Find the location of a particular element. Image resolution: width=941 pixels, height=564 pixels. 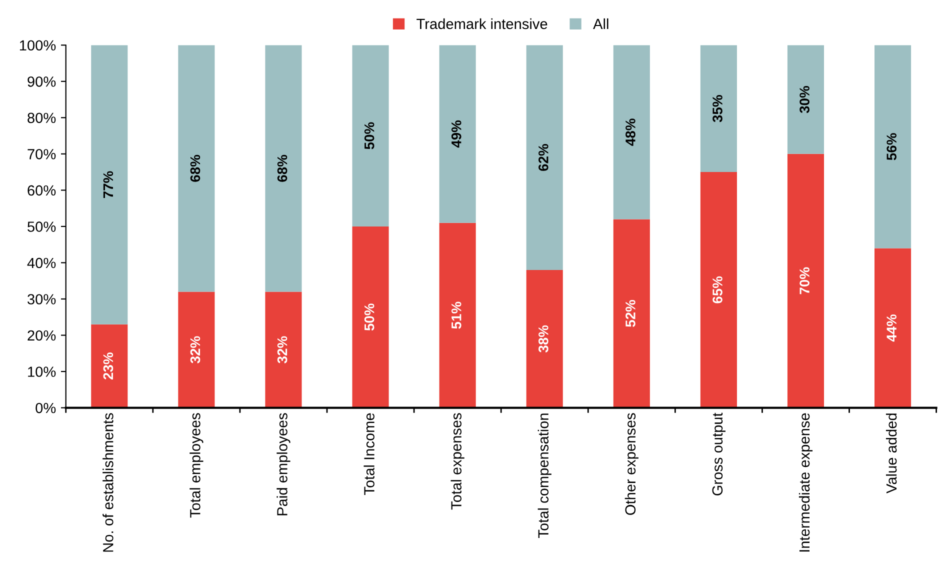

y-tick-label: 20% is located at coordinates (42, 335).